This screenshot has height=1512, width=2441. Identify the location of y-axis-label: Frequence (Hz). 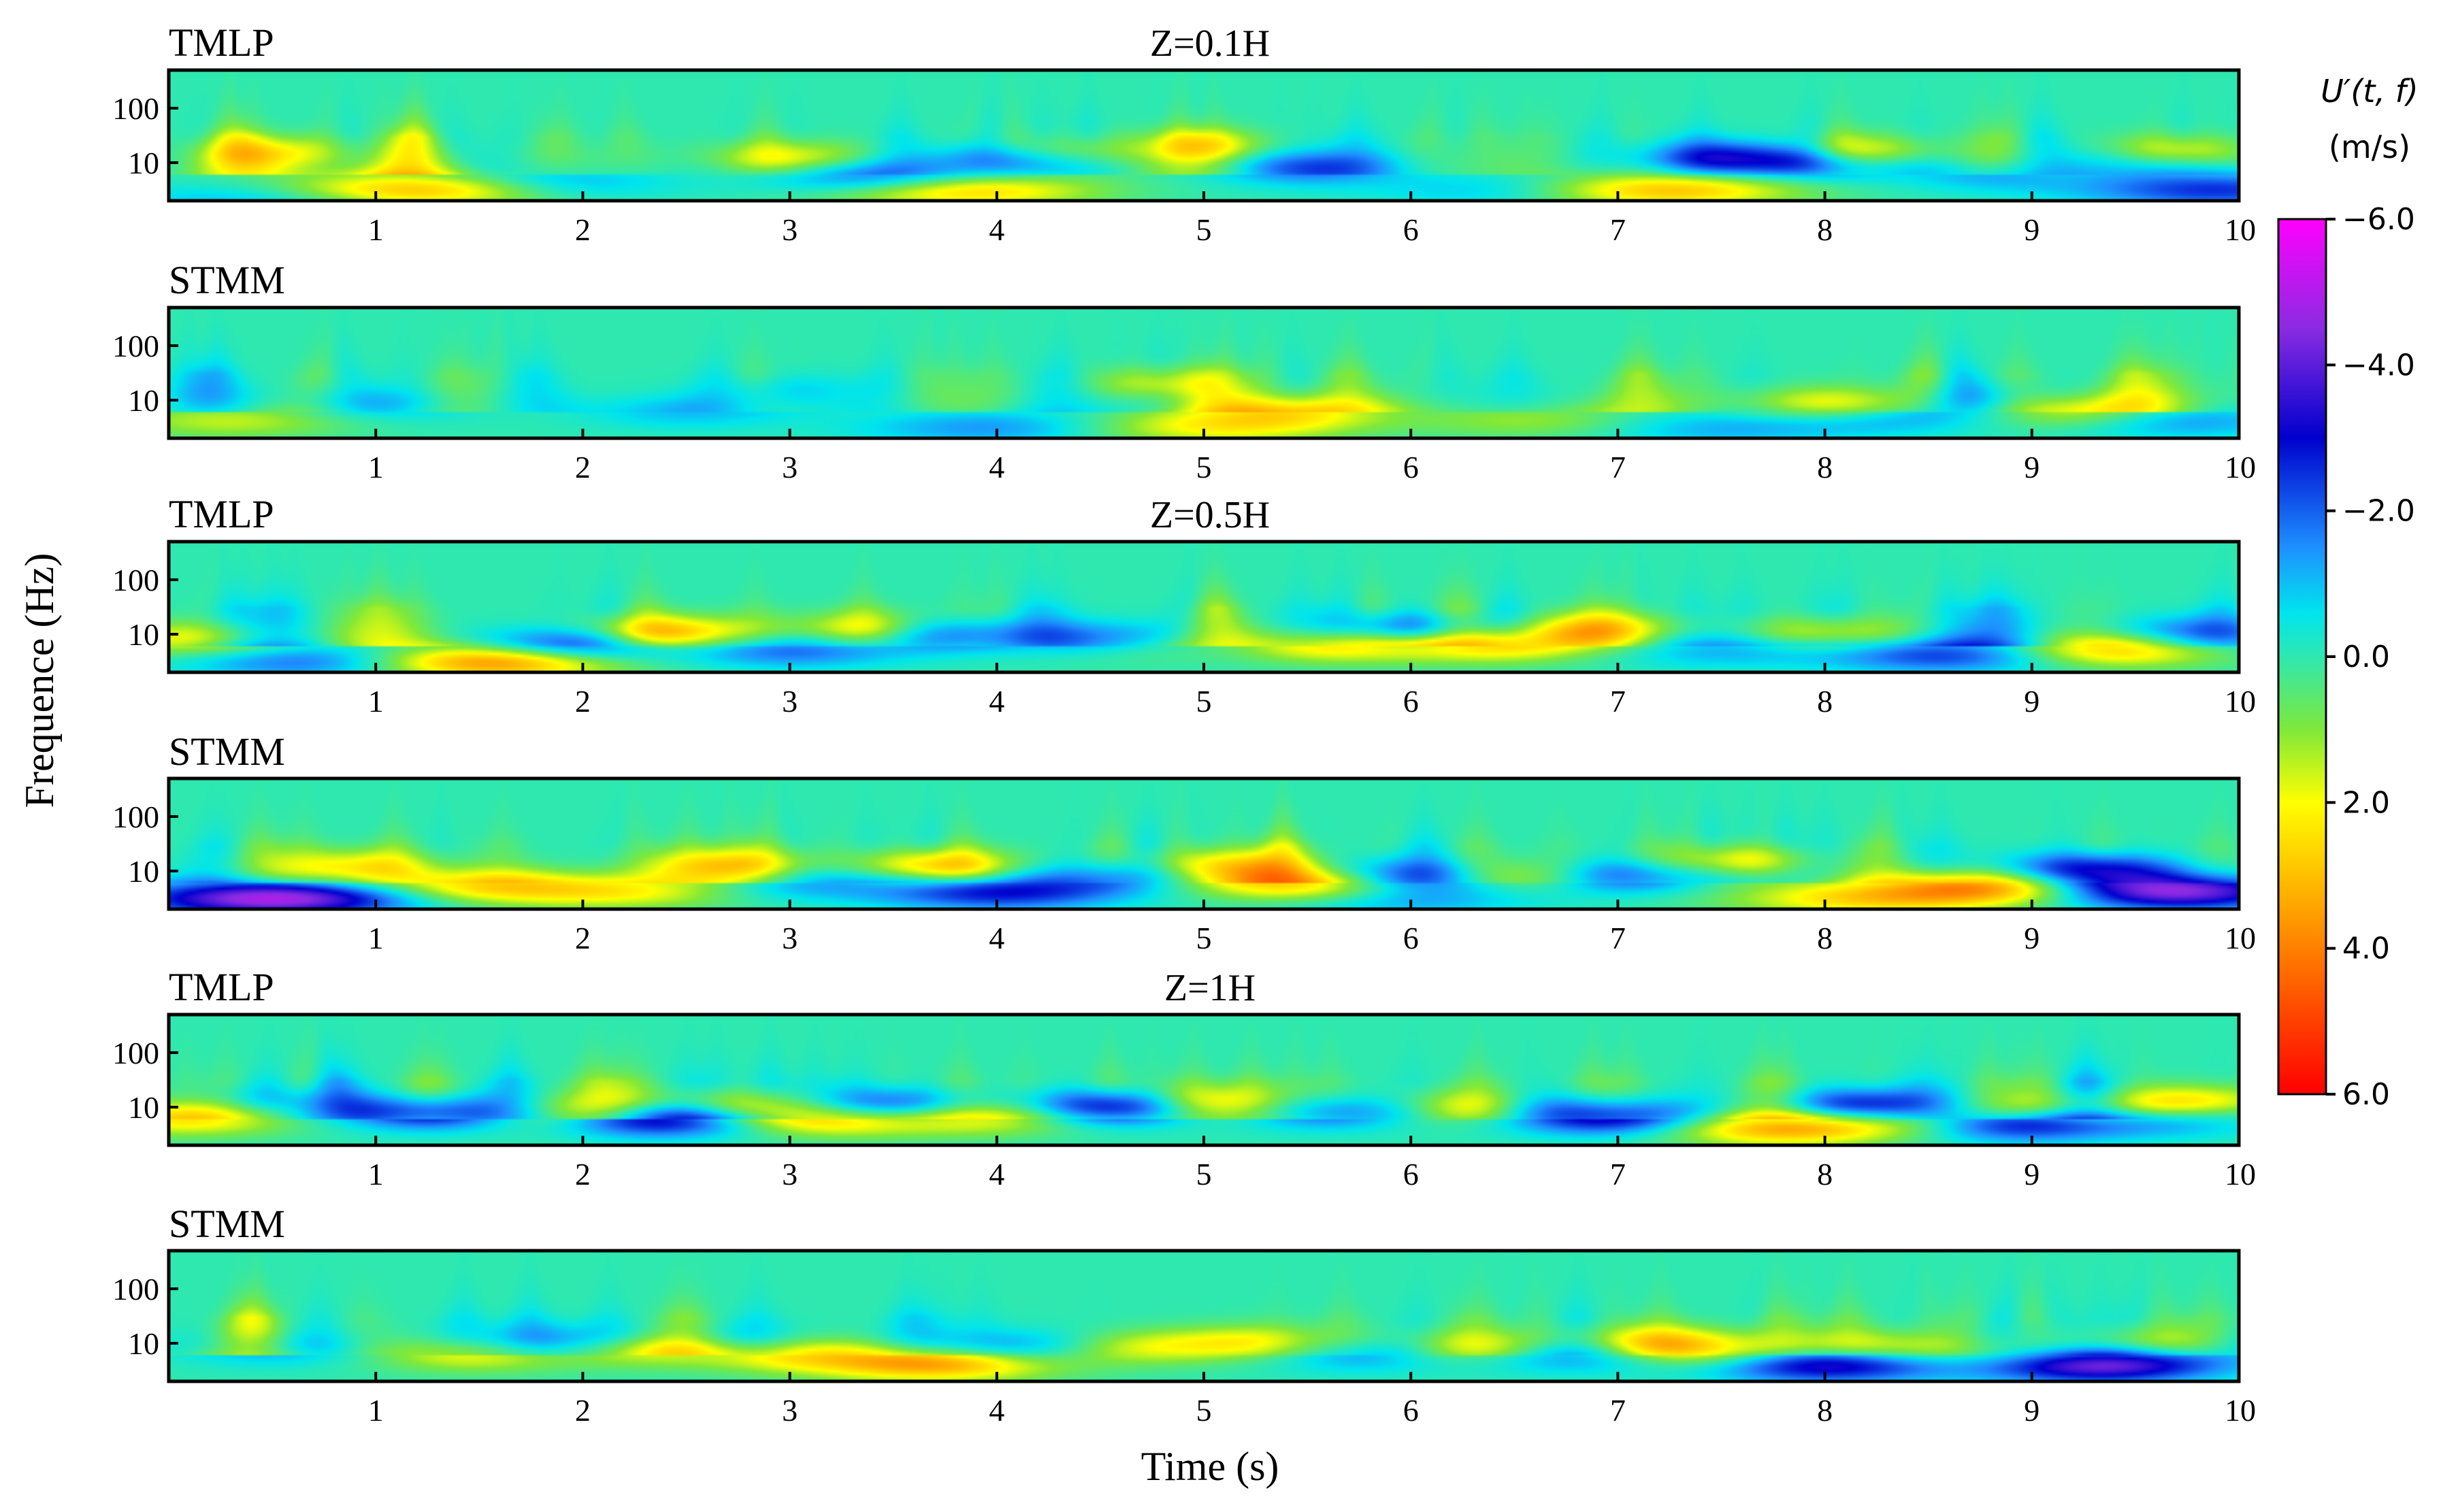
(39, 680).